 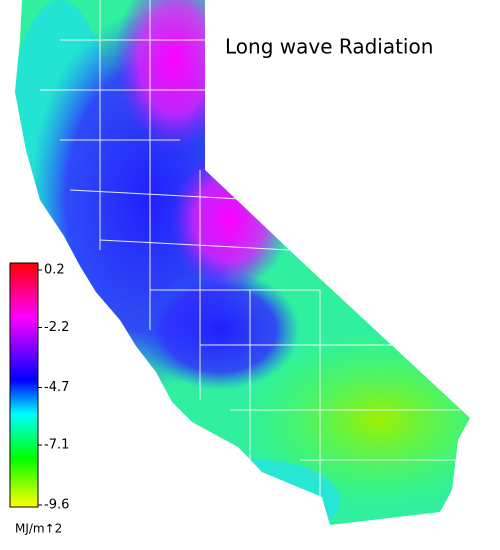 What do you see at coordinates (329, 47) in the screenshot?
I see `map-title: Long wave Radiation` at bounding box center [329, 47].